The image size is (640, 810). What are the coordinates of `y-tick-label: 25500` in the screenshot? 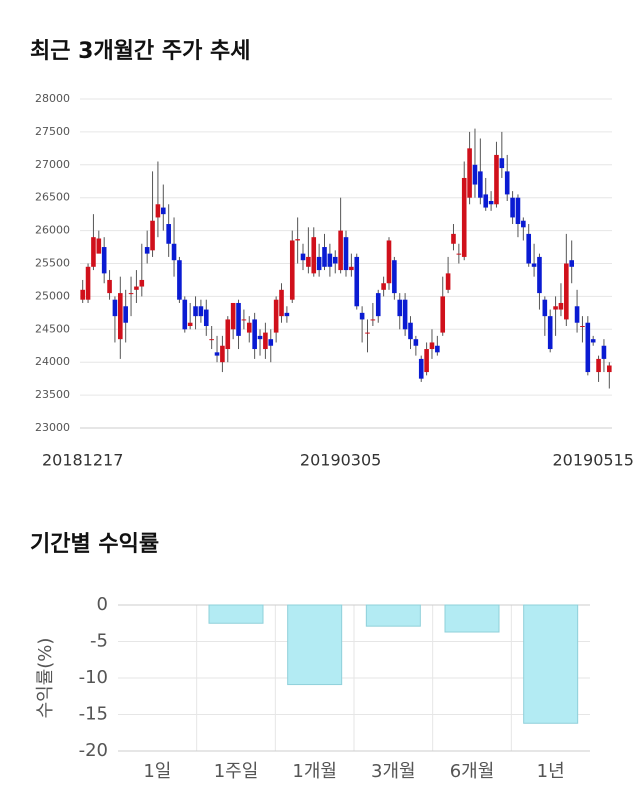 It's located at (52, 263).